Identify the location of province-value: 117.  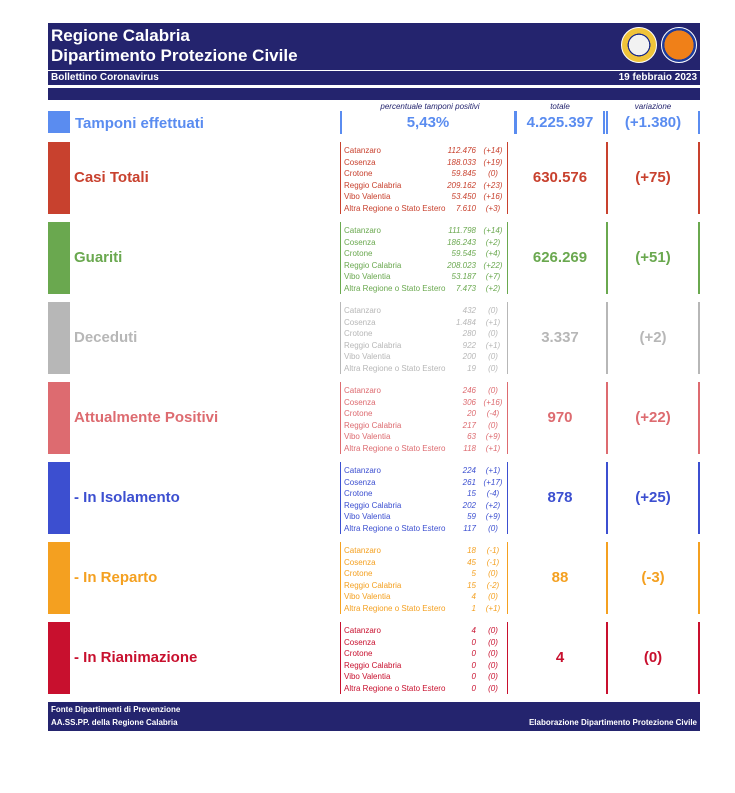
(469, 528).